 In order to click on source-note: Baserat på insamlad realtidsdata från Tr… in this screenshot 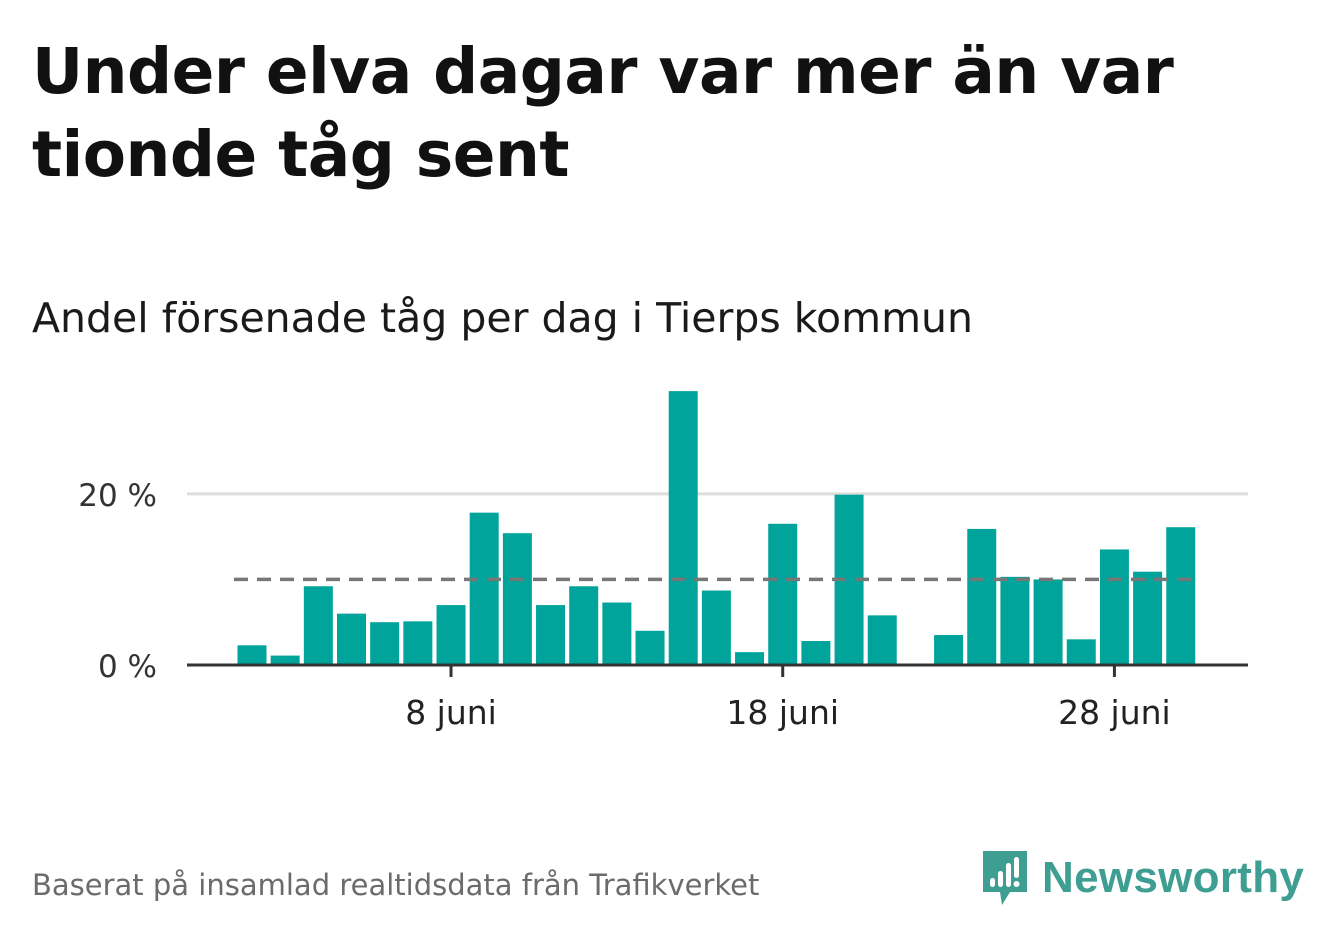, I will do `click(396, 885)`.